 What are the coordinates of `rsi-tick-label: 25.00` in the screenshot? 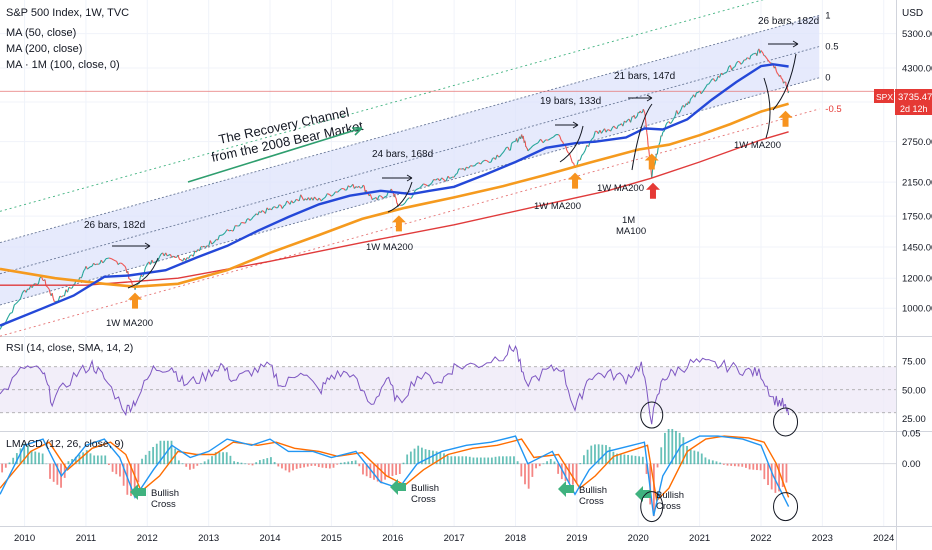 It's located at (914, 419).